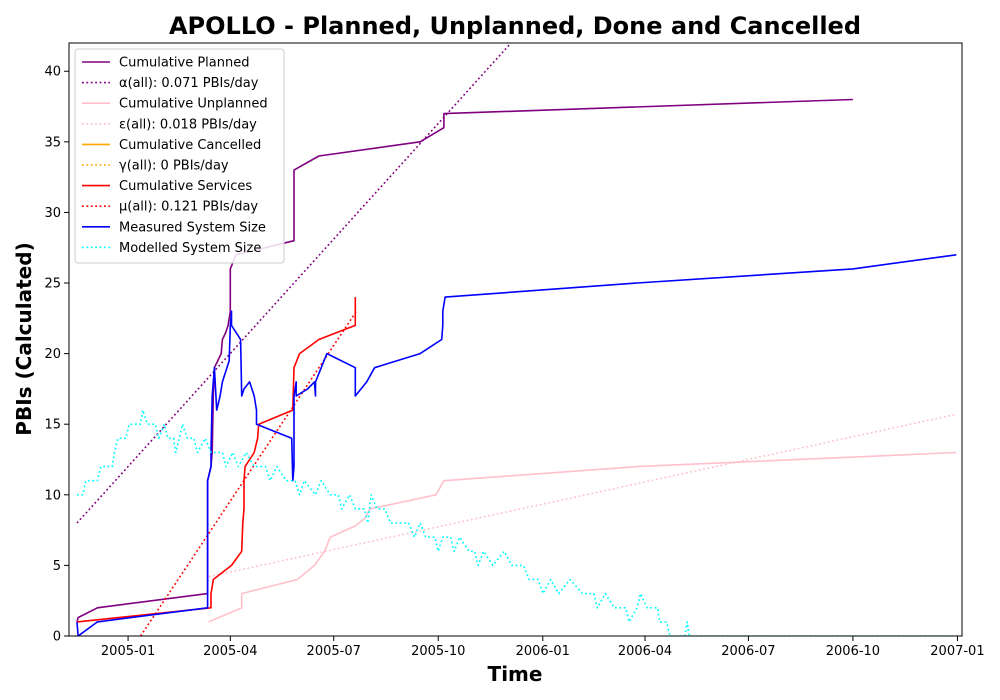 The height and width of the screenshot is (700, 1000). I want to click on legend-entry-all-0-018-pbis-day: ε(all): 0.018 PBIs/day, so click(188, 124).